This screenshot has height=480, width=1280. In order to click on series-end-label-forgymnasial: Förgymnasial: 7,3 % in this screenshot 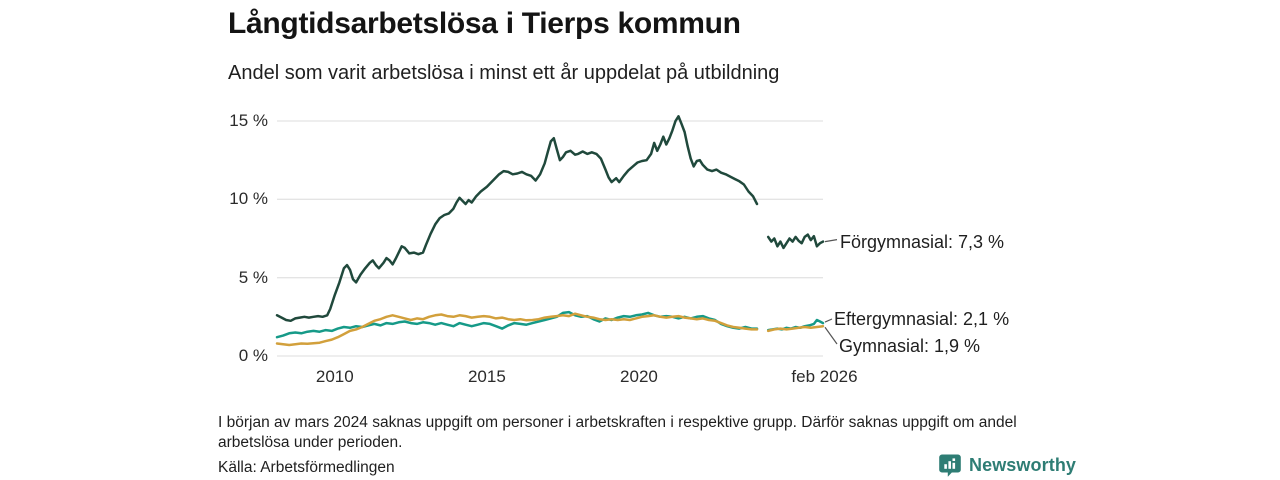, I will do `click(922, 242)`.